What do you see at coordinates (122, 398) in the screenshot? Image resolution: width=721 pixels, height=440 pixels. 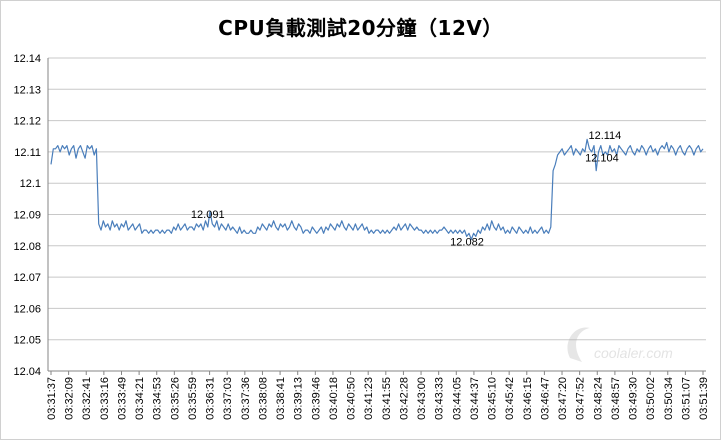 I see `x-tick-label: 03:33:49` at bounding box center [122, 398].